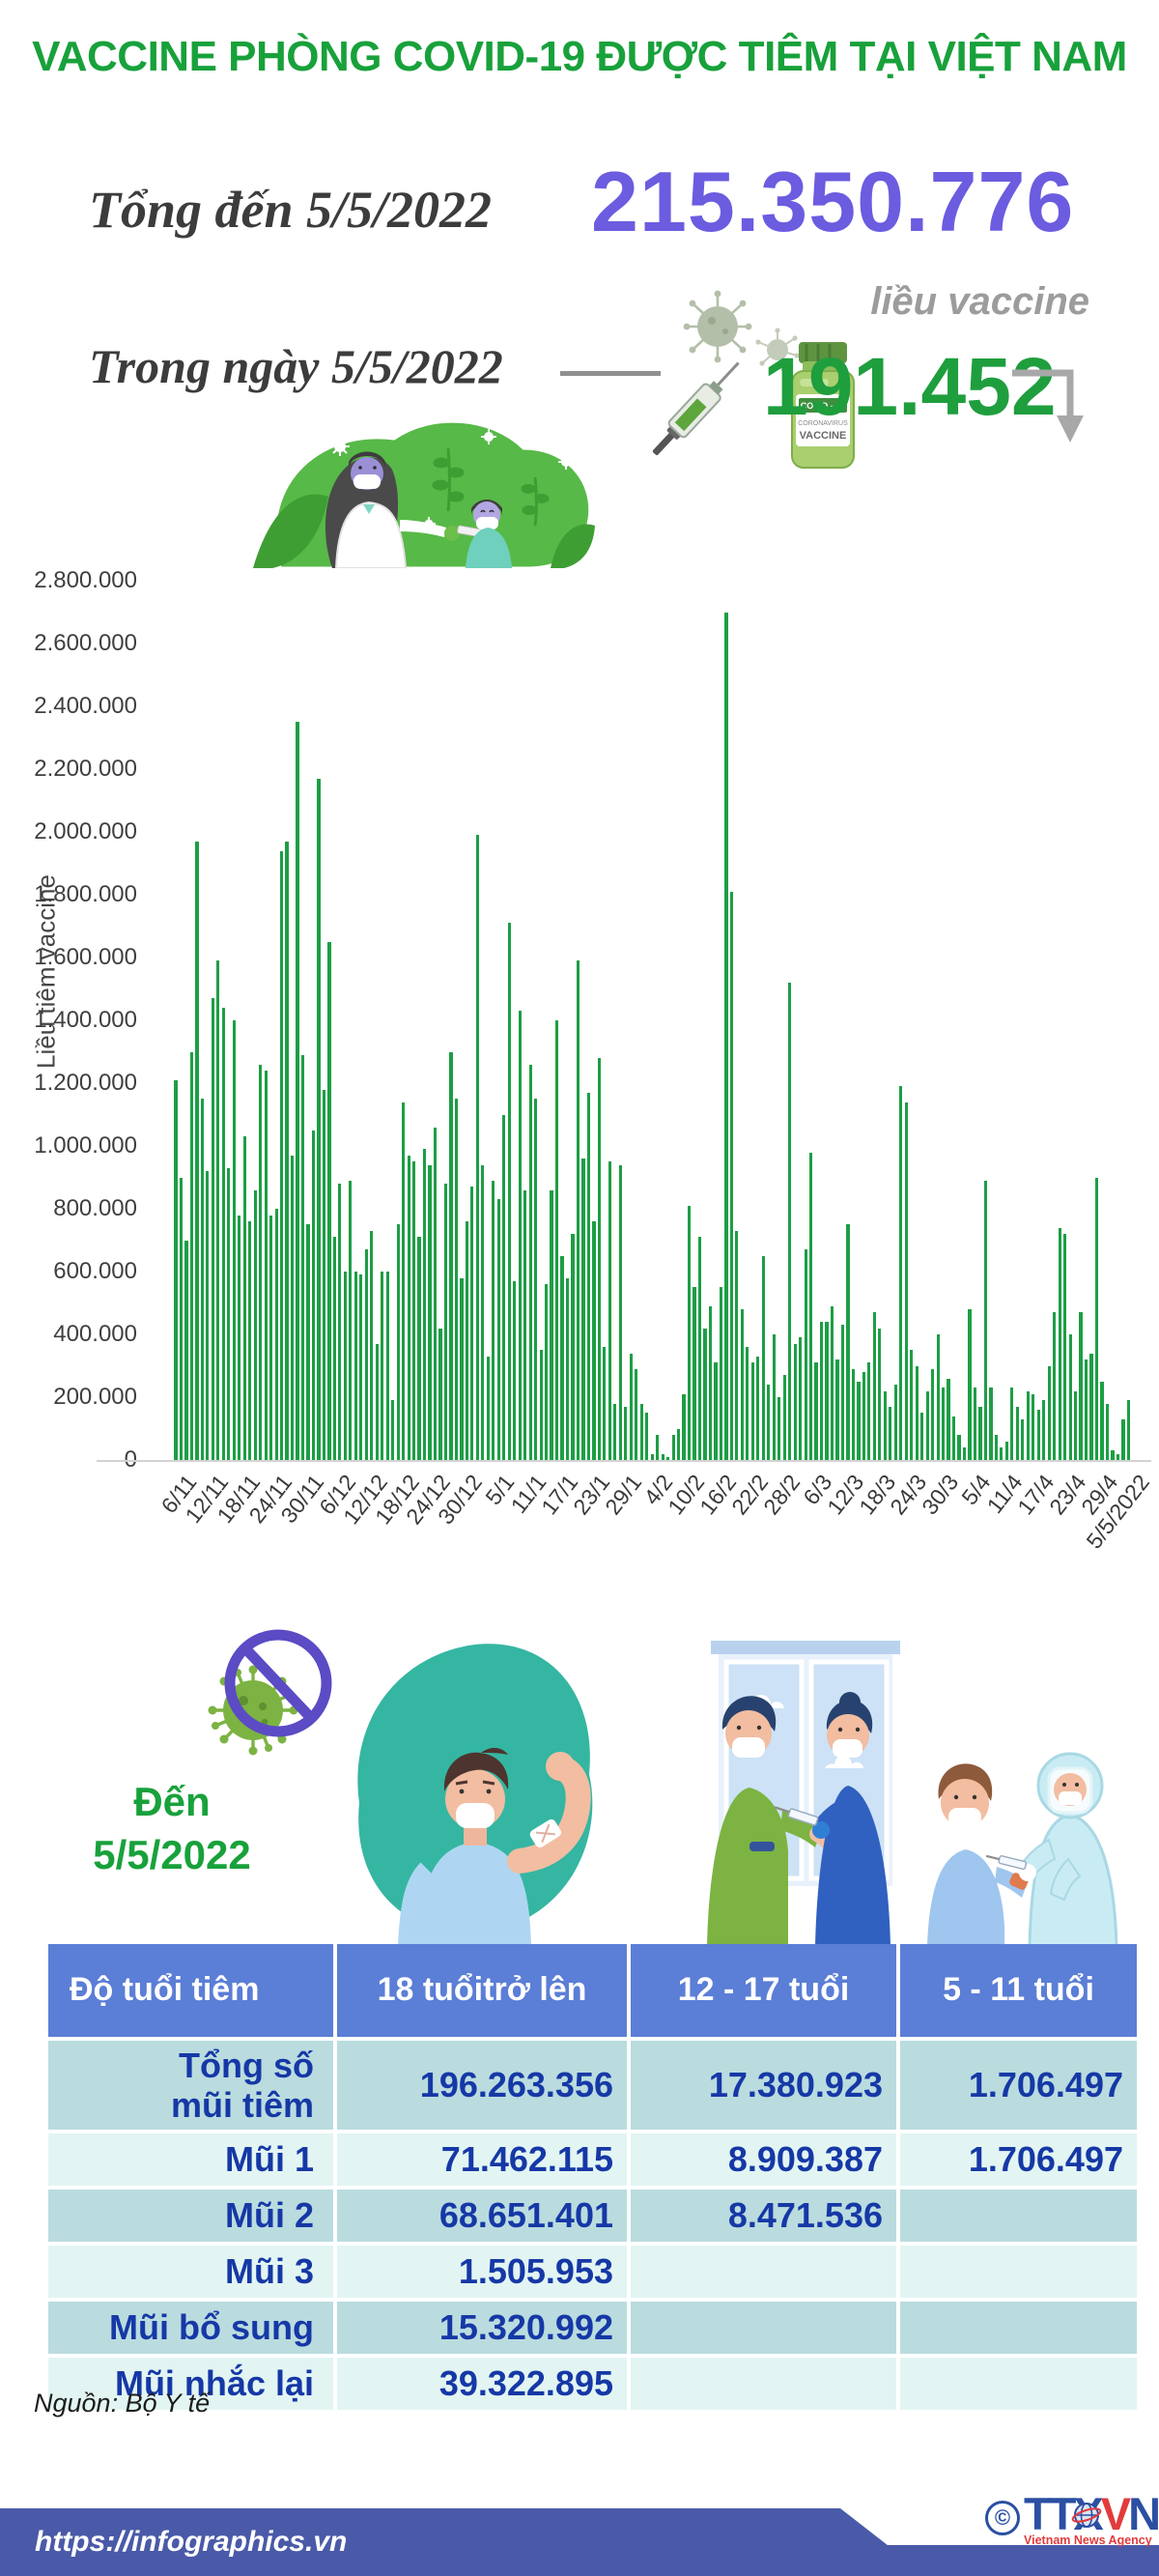 The height and width of the screenshot is (2576, 1159). I want to click on total-unit: liều vaccine, so click(979, 302).